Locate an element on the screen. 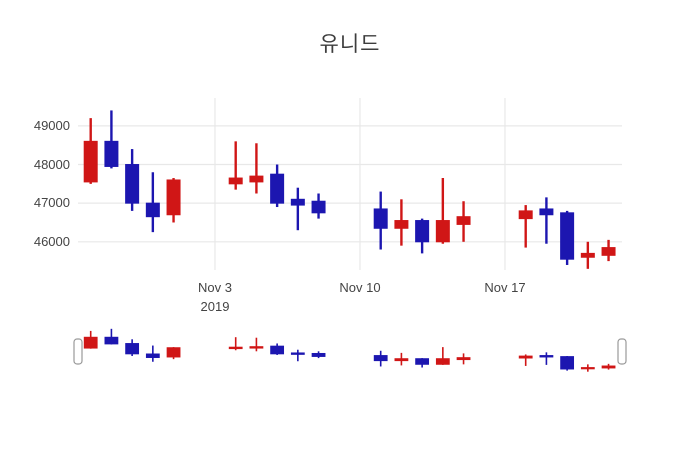  y-axis-tick-label: 46000 is located at coordinates (51, 241).